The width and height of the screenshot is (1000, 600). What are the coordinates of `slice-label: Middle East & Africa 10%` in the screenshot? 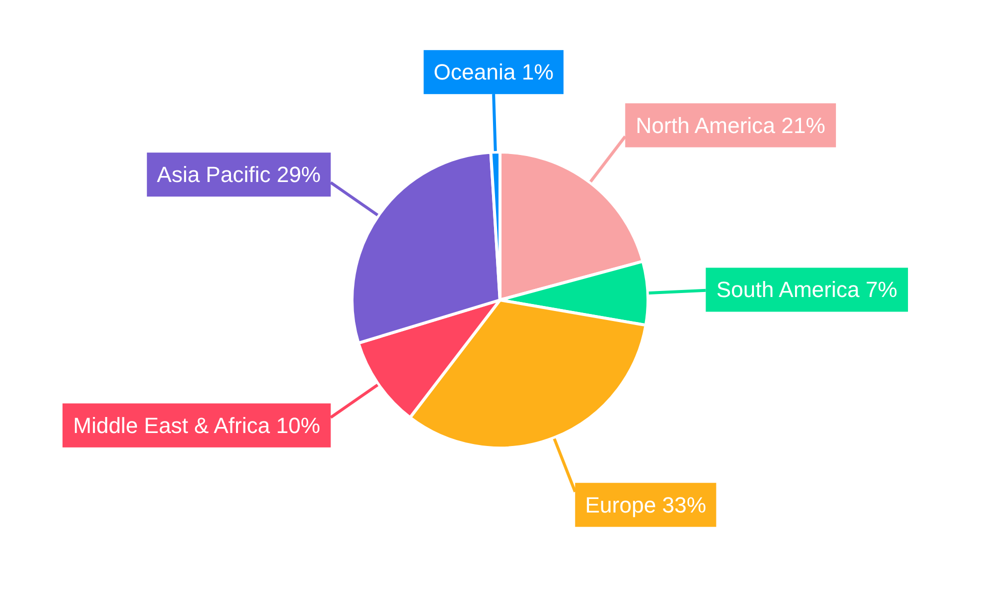 It's located at (196, 425).